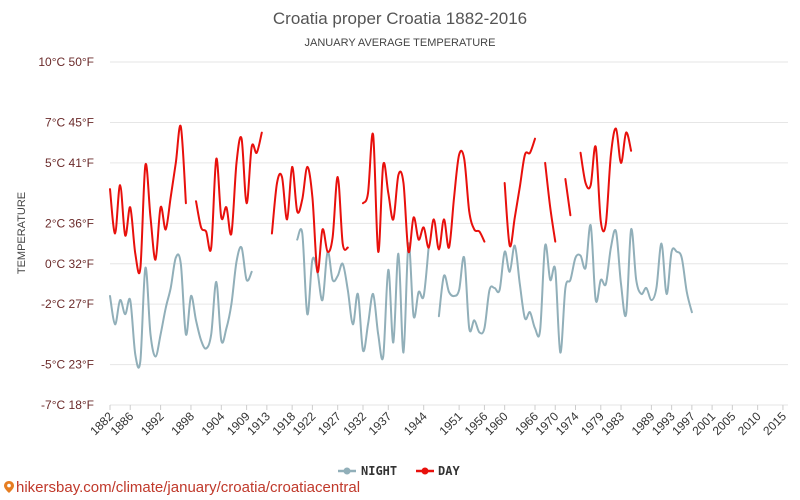 This screenshot has height=500, width=800. What do you see at coordinates (258, 423) in the screenshot?
I see `x-tick-label: 1913` at bounding box center [258, 423].